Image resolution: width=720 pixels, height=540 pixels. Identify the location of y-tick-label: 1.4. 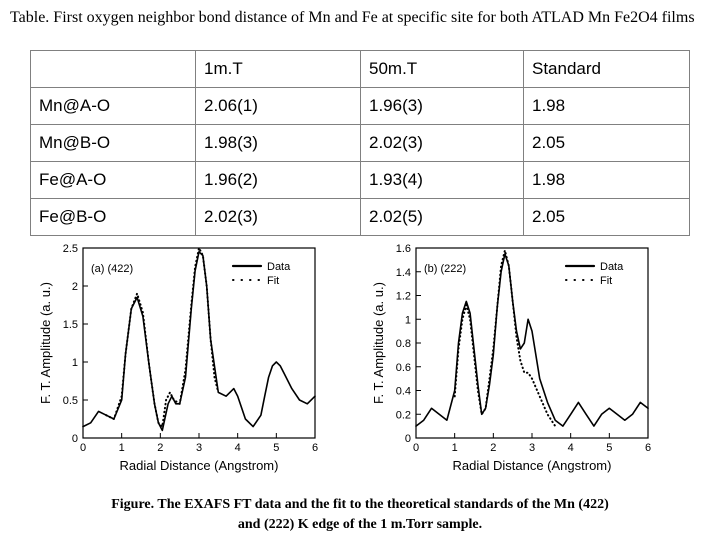
(403, 273).